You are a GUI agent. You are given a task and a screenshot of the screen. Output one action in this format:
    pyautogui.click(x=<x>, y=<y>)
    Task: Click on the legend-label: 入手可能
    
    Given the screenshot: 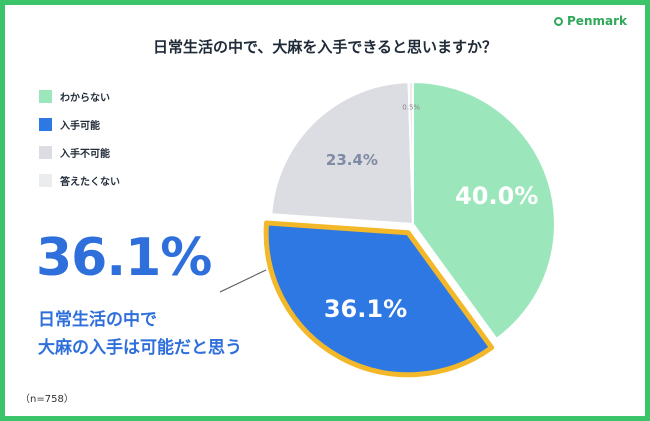 What is the action you would take?
    pyautogui.click(x=80, y=126)
    